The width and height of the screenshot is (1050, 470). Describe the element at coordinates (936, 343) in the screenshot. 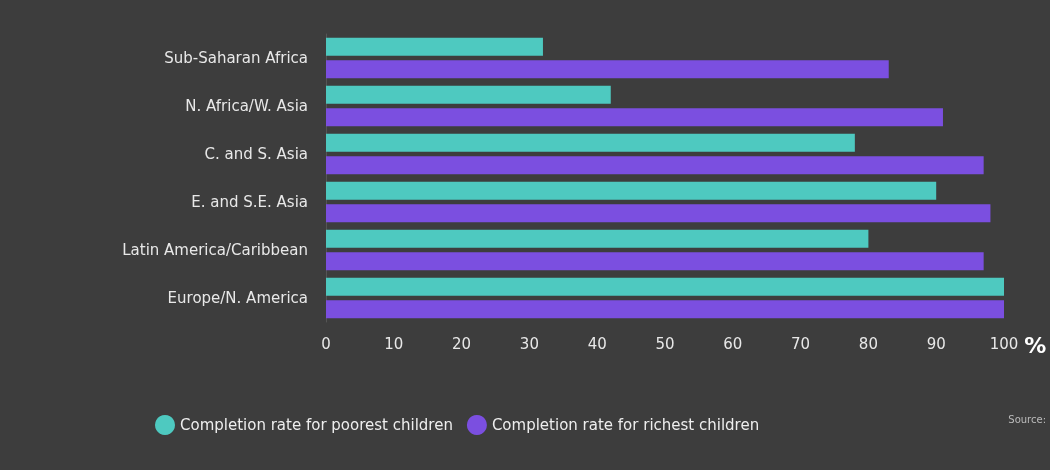

I see `x-tick-label: 90` at that location.